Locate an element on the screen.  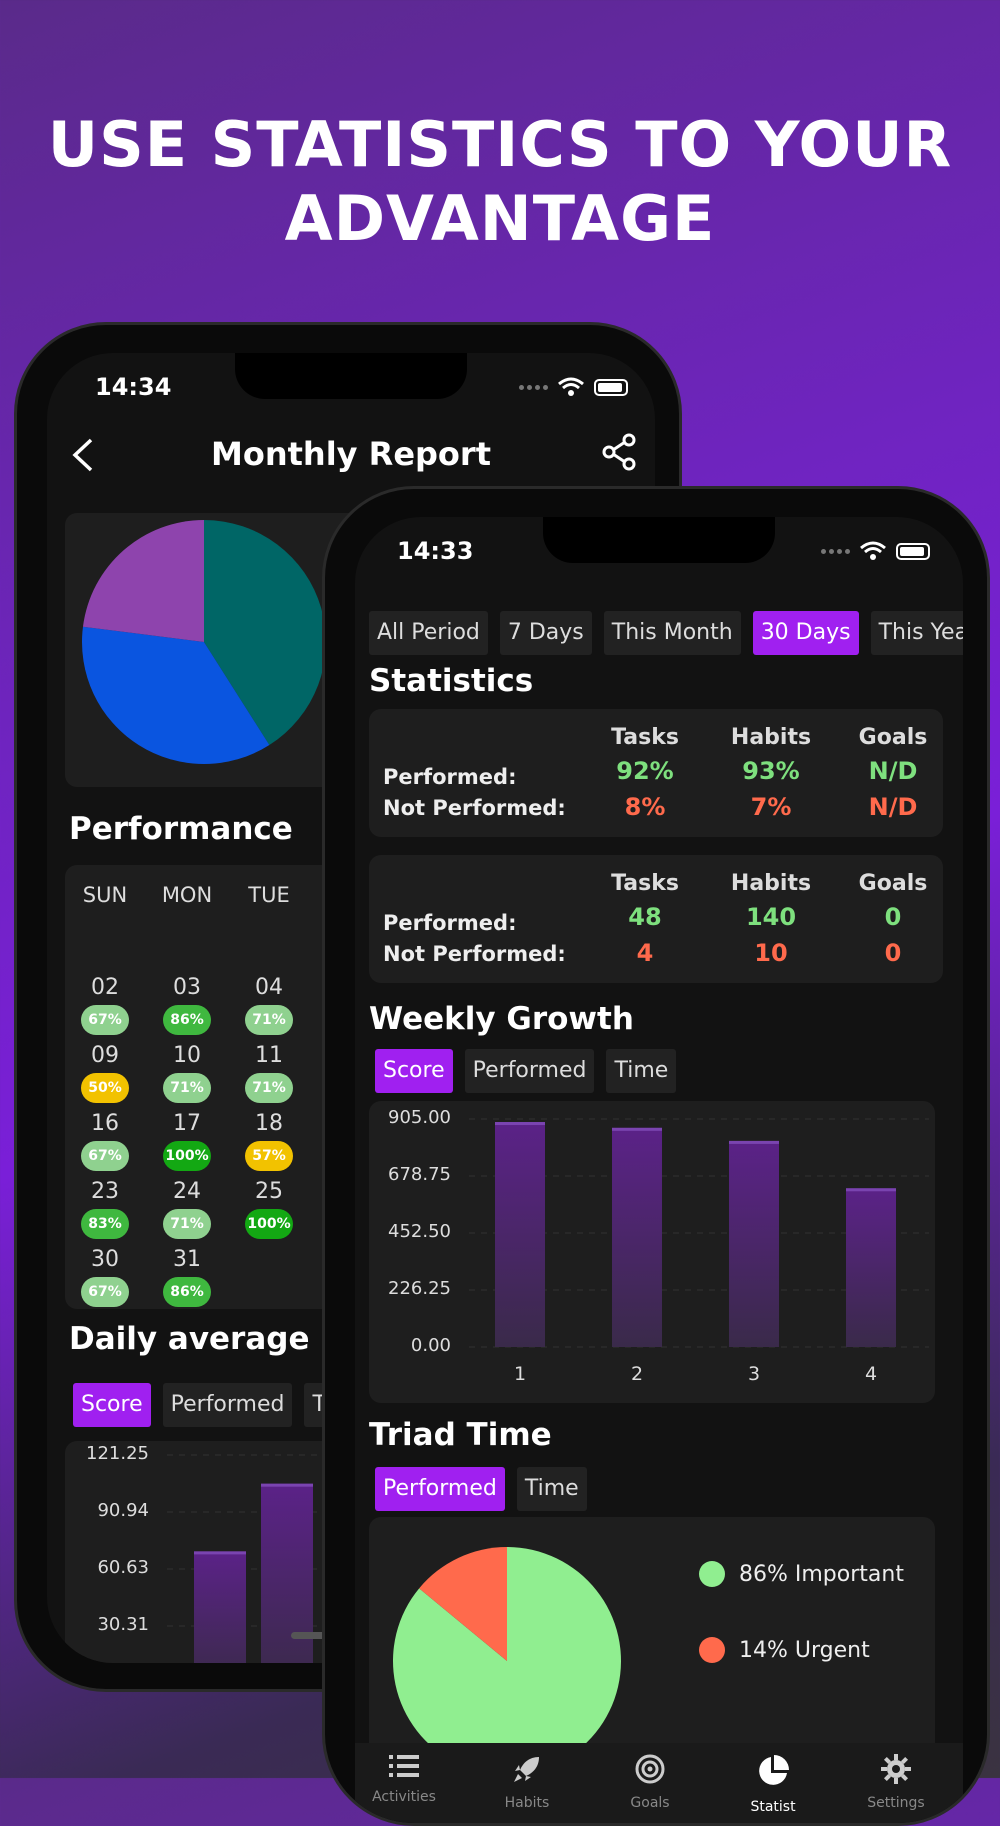
calendar-day: 31 is located at coordinates (187, 1259).